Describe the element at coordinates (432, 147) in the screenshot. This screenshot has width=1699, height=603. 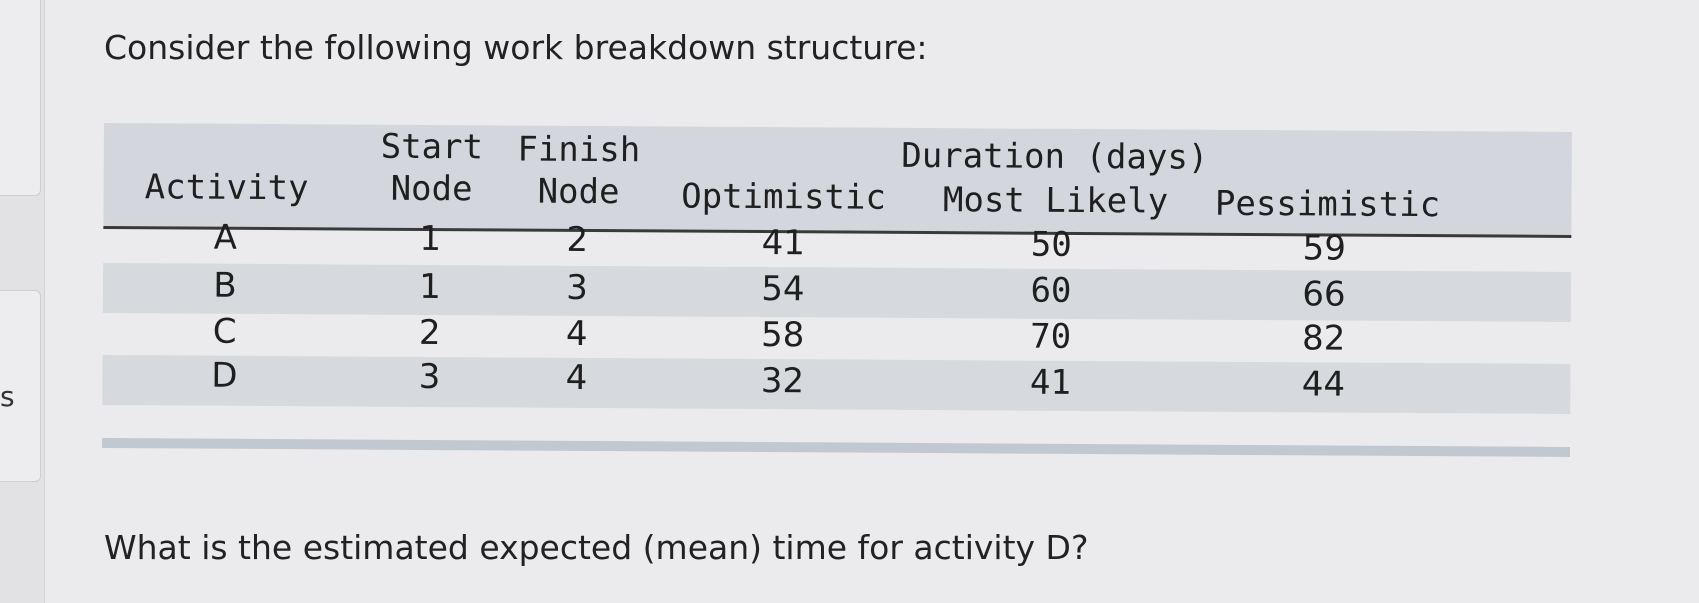
I see `column-header-start-top: Start` at that location.